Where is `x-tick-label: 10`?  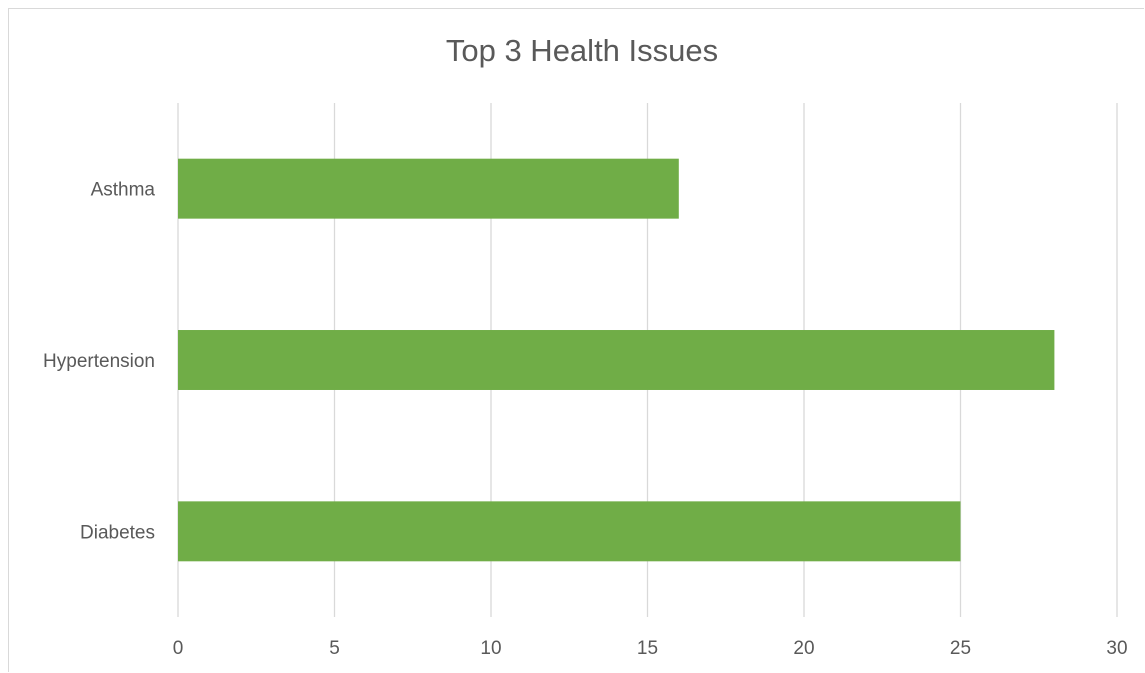
x-tick-label: 10 is located at coordinates (490, 648).